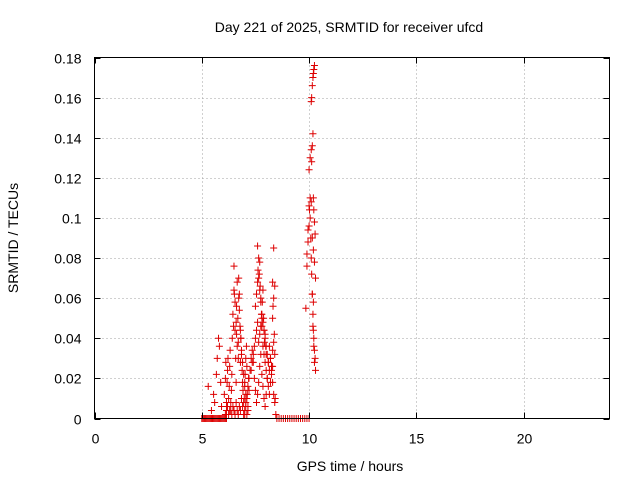 This screenshot has height=480, width=640. What do you see at coordinates (67, 259) in the screenshot?
I see `y-tick-label: 0.08` at bounding box center [67, 259].